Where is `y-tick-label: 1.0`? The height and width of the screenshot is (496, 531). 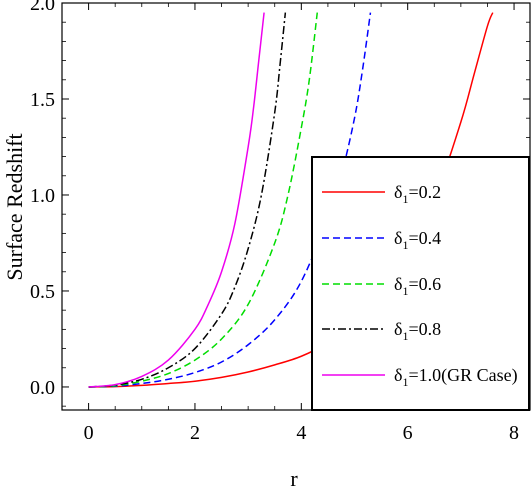
y-tick-label: 1.0 is located at coordinates (42, 196).